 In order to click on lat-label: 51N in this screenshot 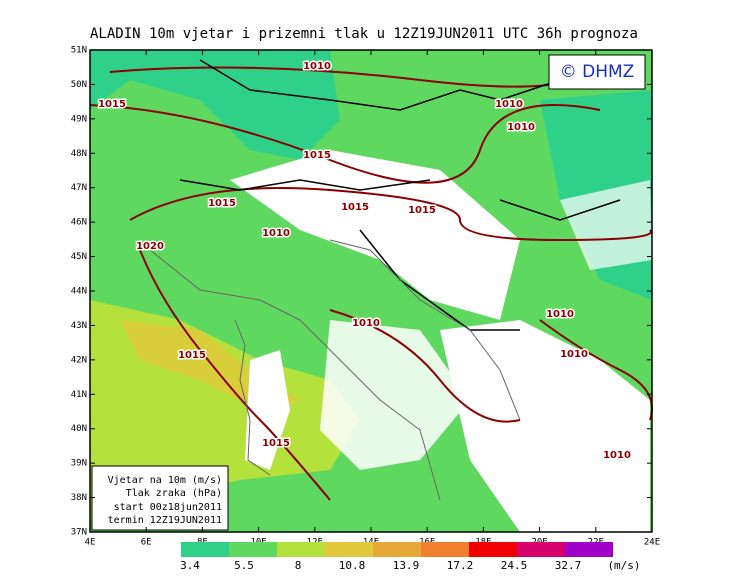, I will do `click(79, 51)`.